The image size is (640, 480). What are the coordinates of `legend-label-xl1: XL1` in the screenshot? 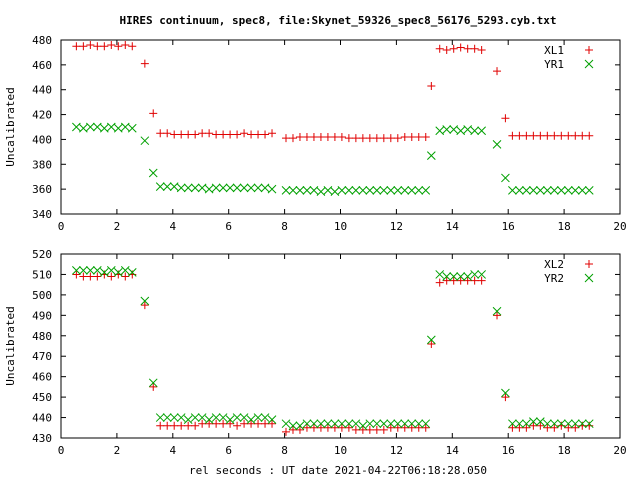 It's located at (554, 50).